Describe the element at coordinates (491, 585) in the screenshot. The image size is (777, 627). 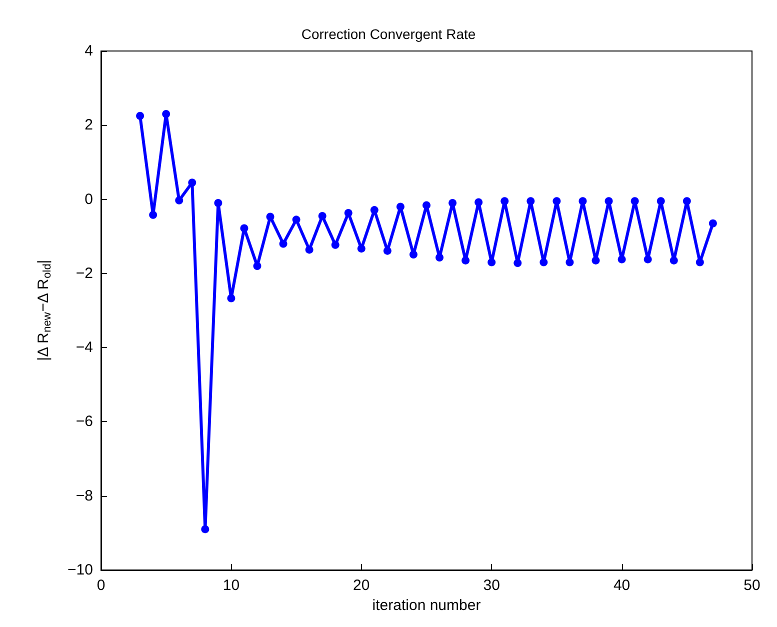
I see `x-tick-label: 30` at that location.